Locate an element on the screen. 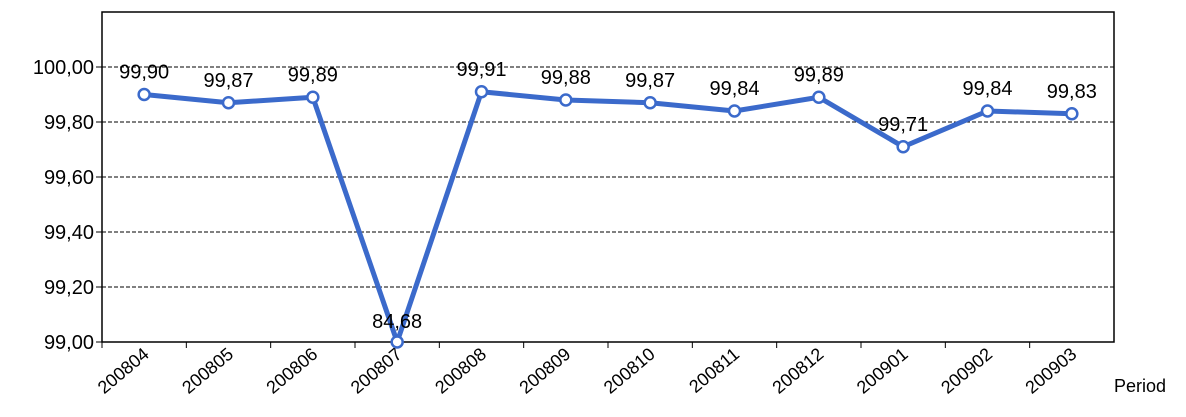 The width and height of the screenshot is (1186, 417). x-tick-label: 200902 is located at coordinates (966, 371).